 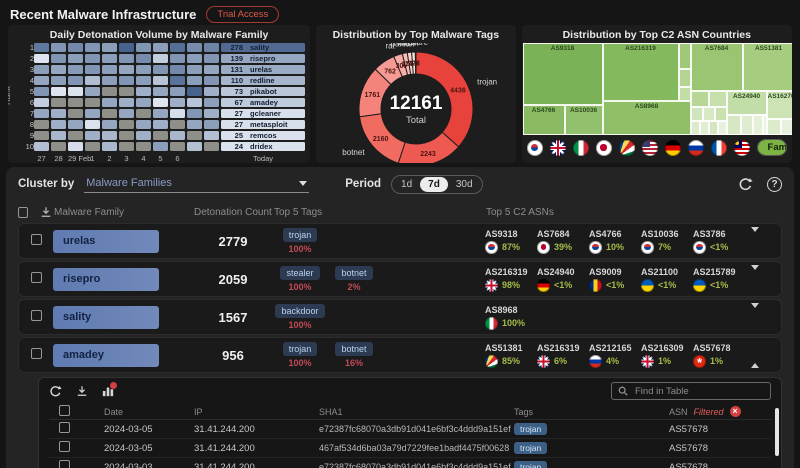 I want to click on heatmap-legend-cell: 131 urelas, so click(x=263, y=69).